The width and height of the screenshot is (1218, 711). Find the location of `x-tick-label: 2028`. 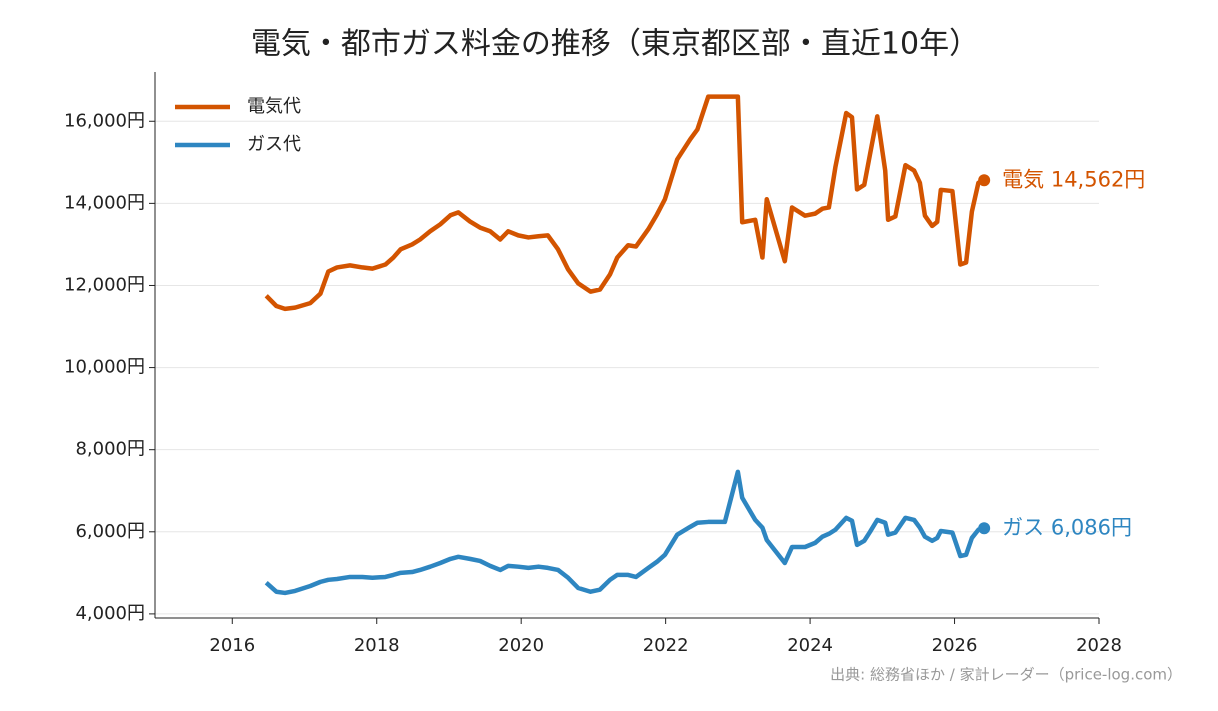

x-tick-label: 2028 is located at coordinates (1099, 645).